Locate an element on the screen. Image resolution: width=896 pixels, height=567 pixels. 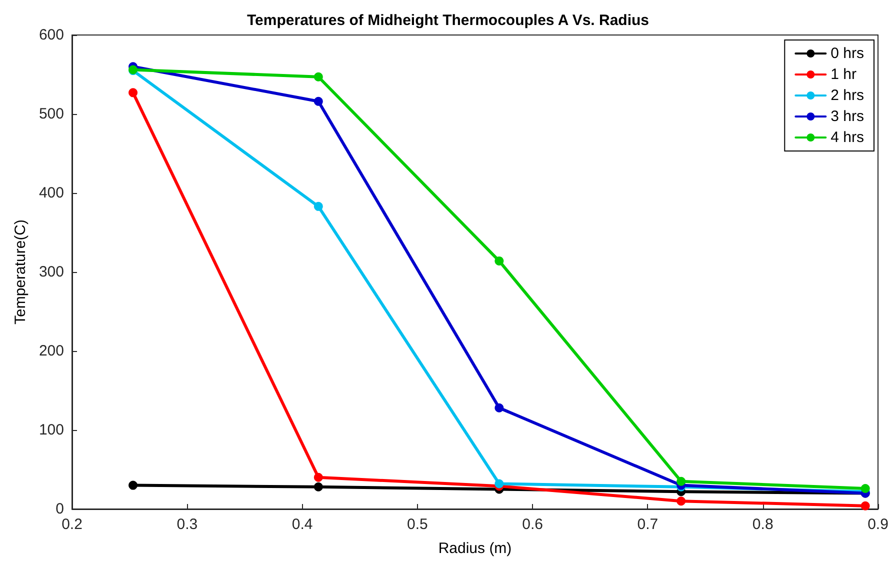
y-tick-label: 0 is located at coordinates (60, 509).